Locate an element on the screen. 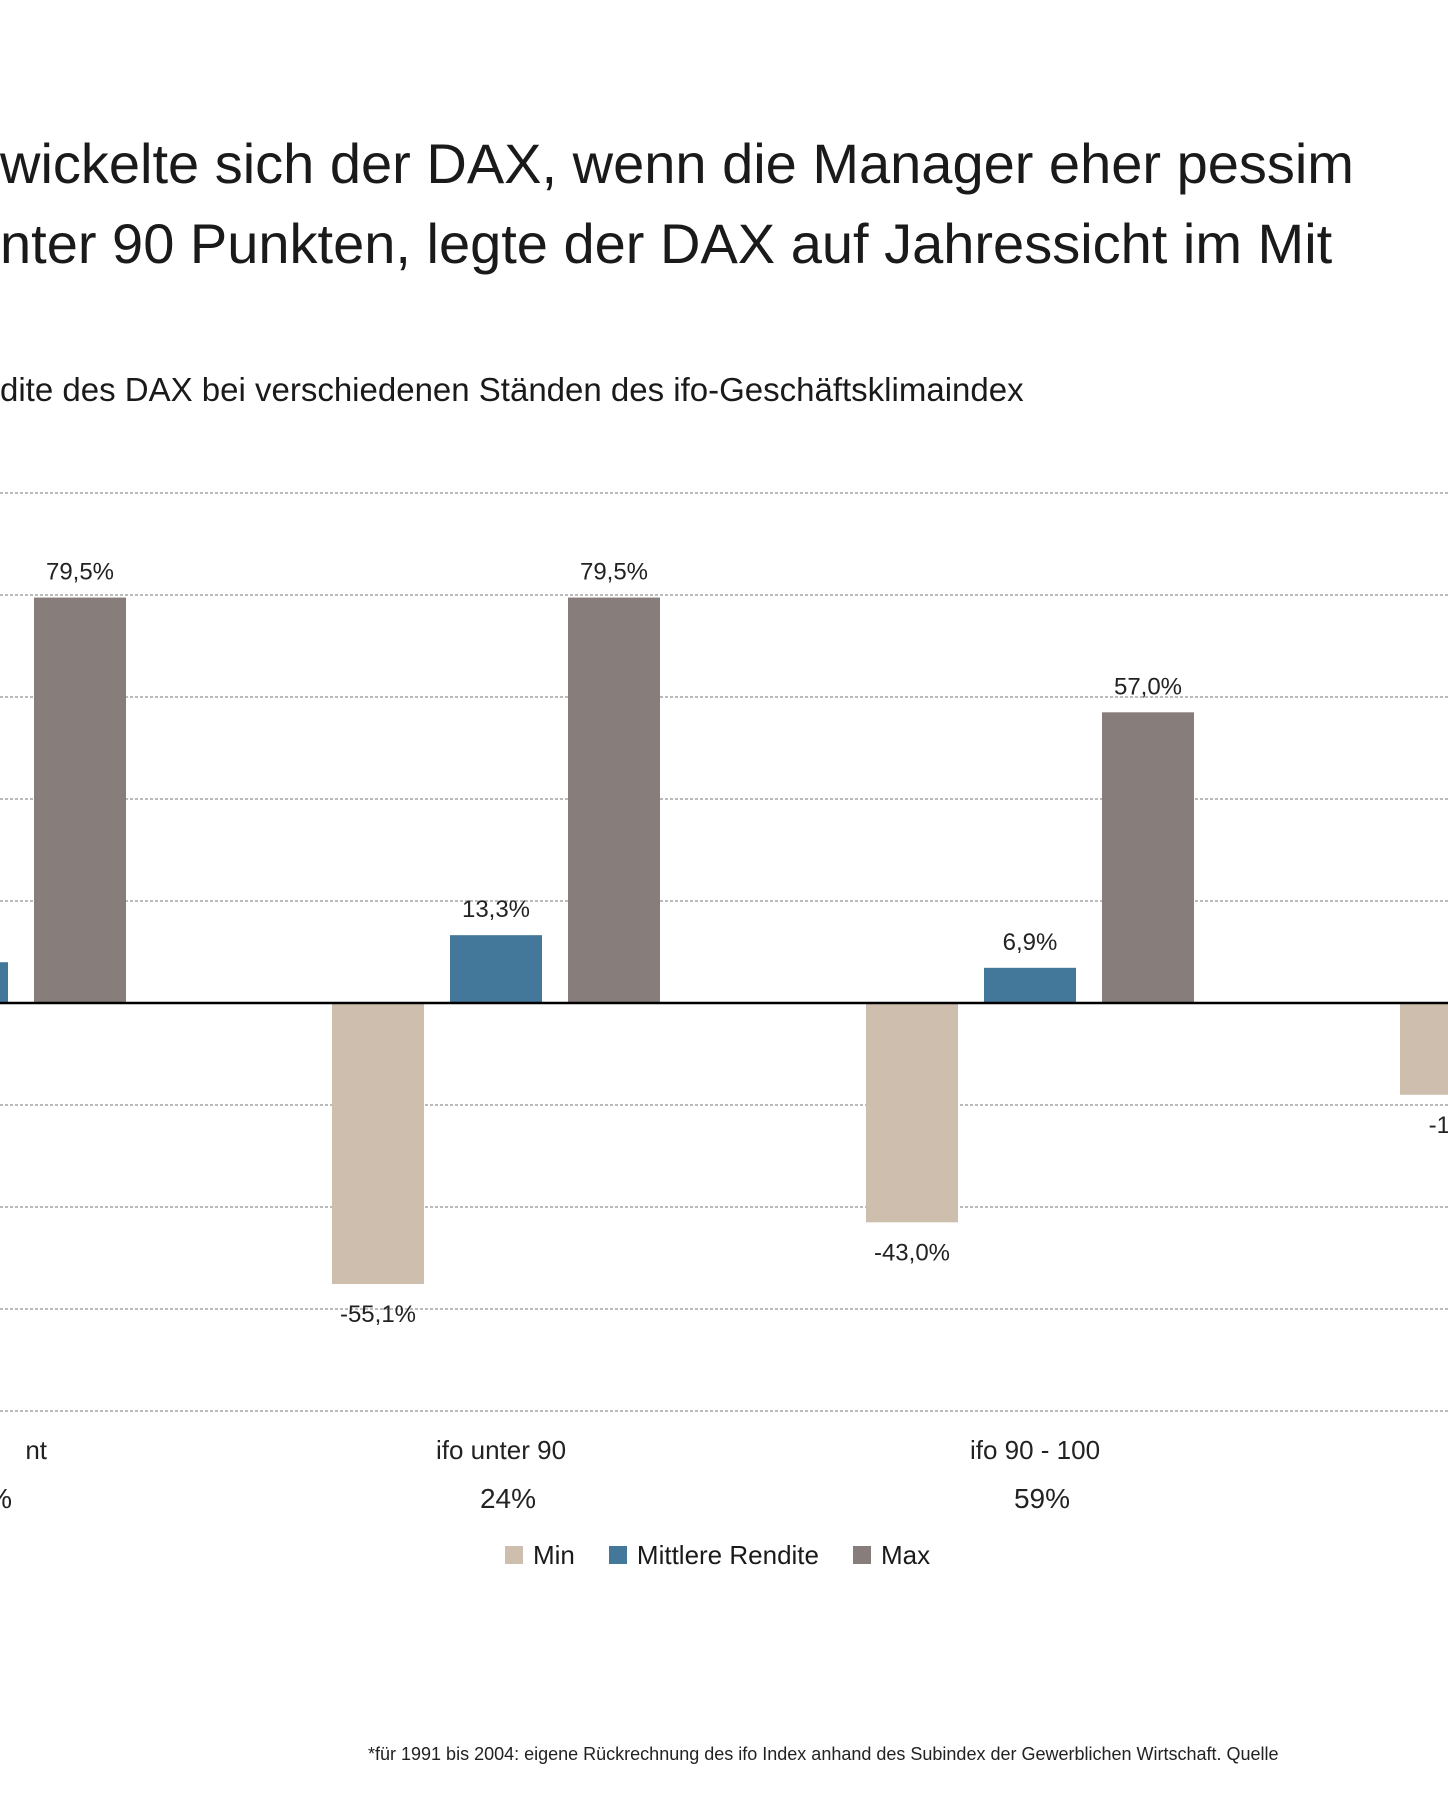 This screenshot has width=1448, height=1811. chart-legend: Min Mittlere Rendite Max is located at coordinates (717, 1555).